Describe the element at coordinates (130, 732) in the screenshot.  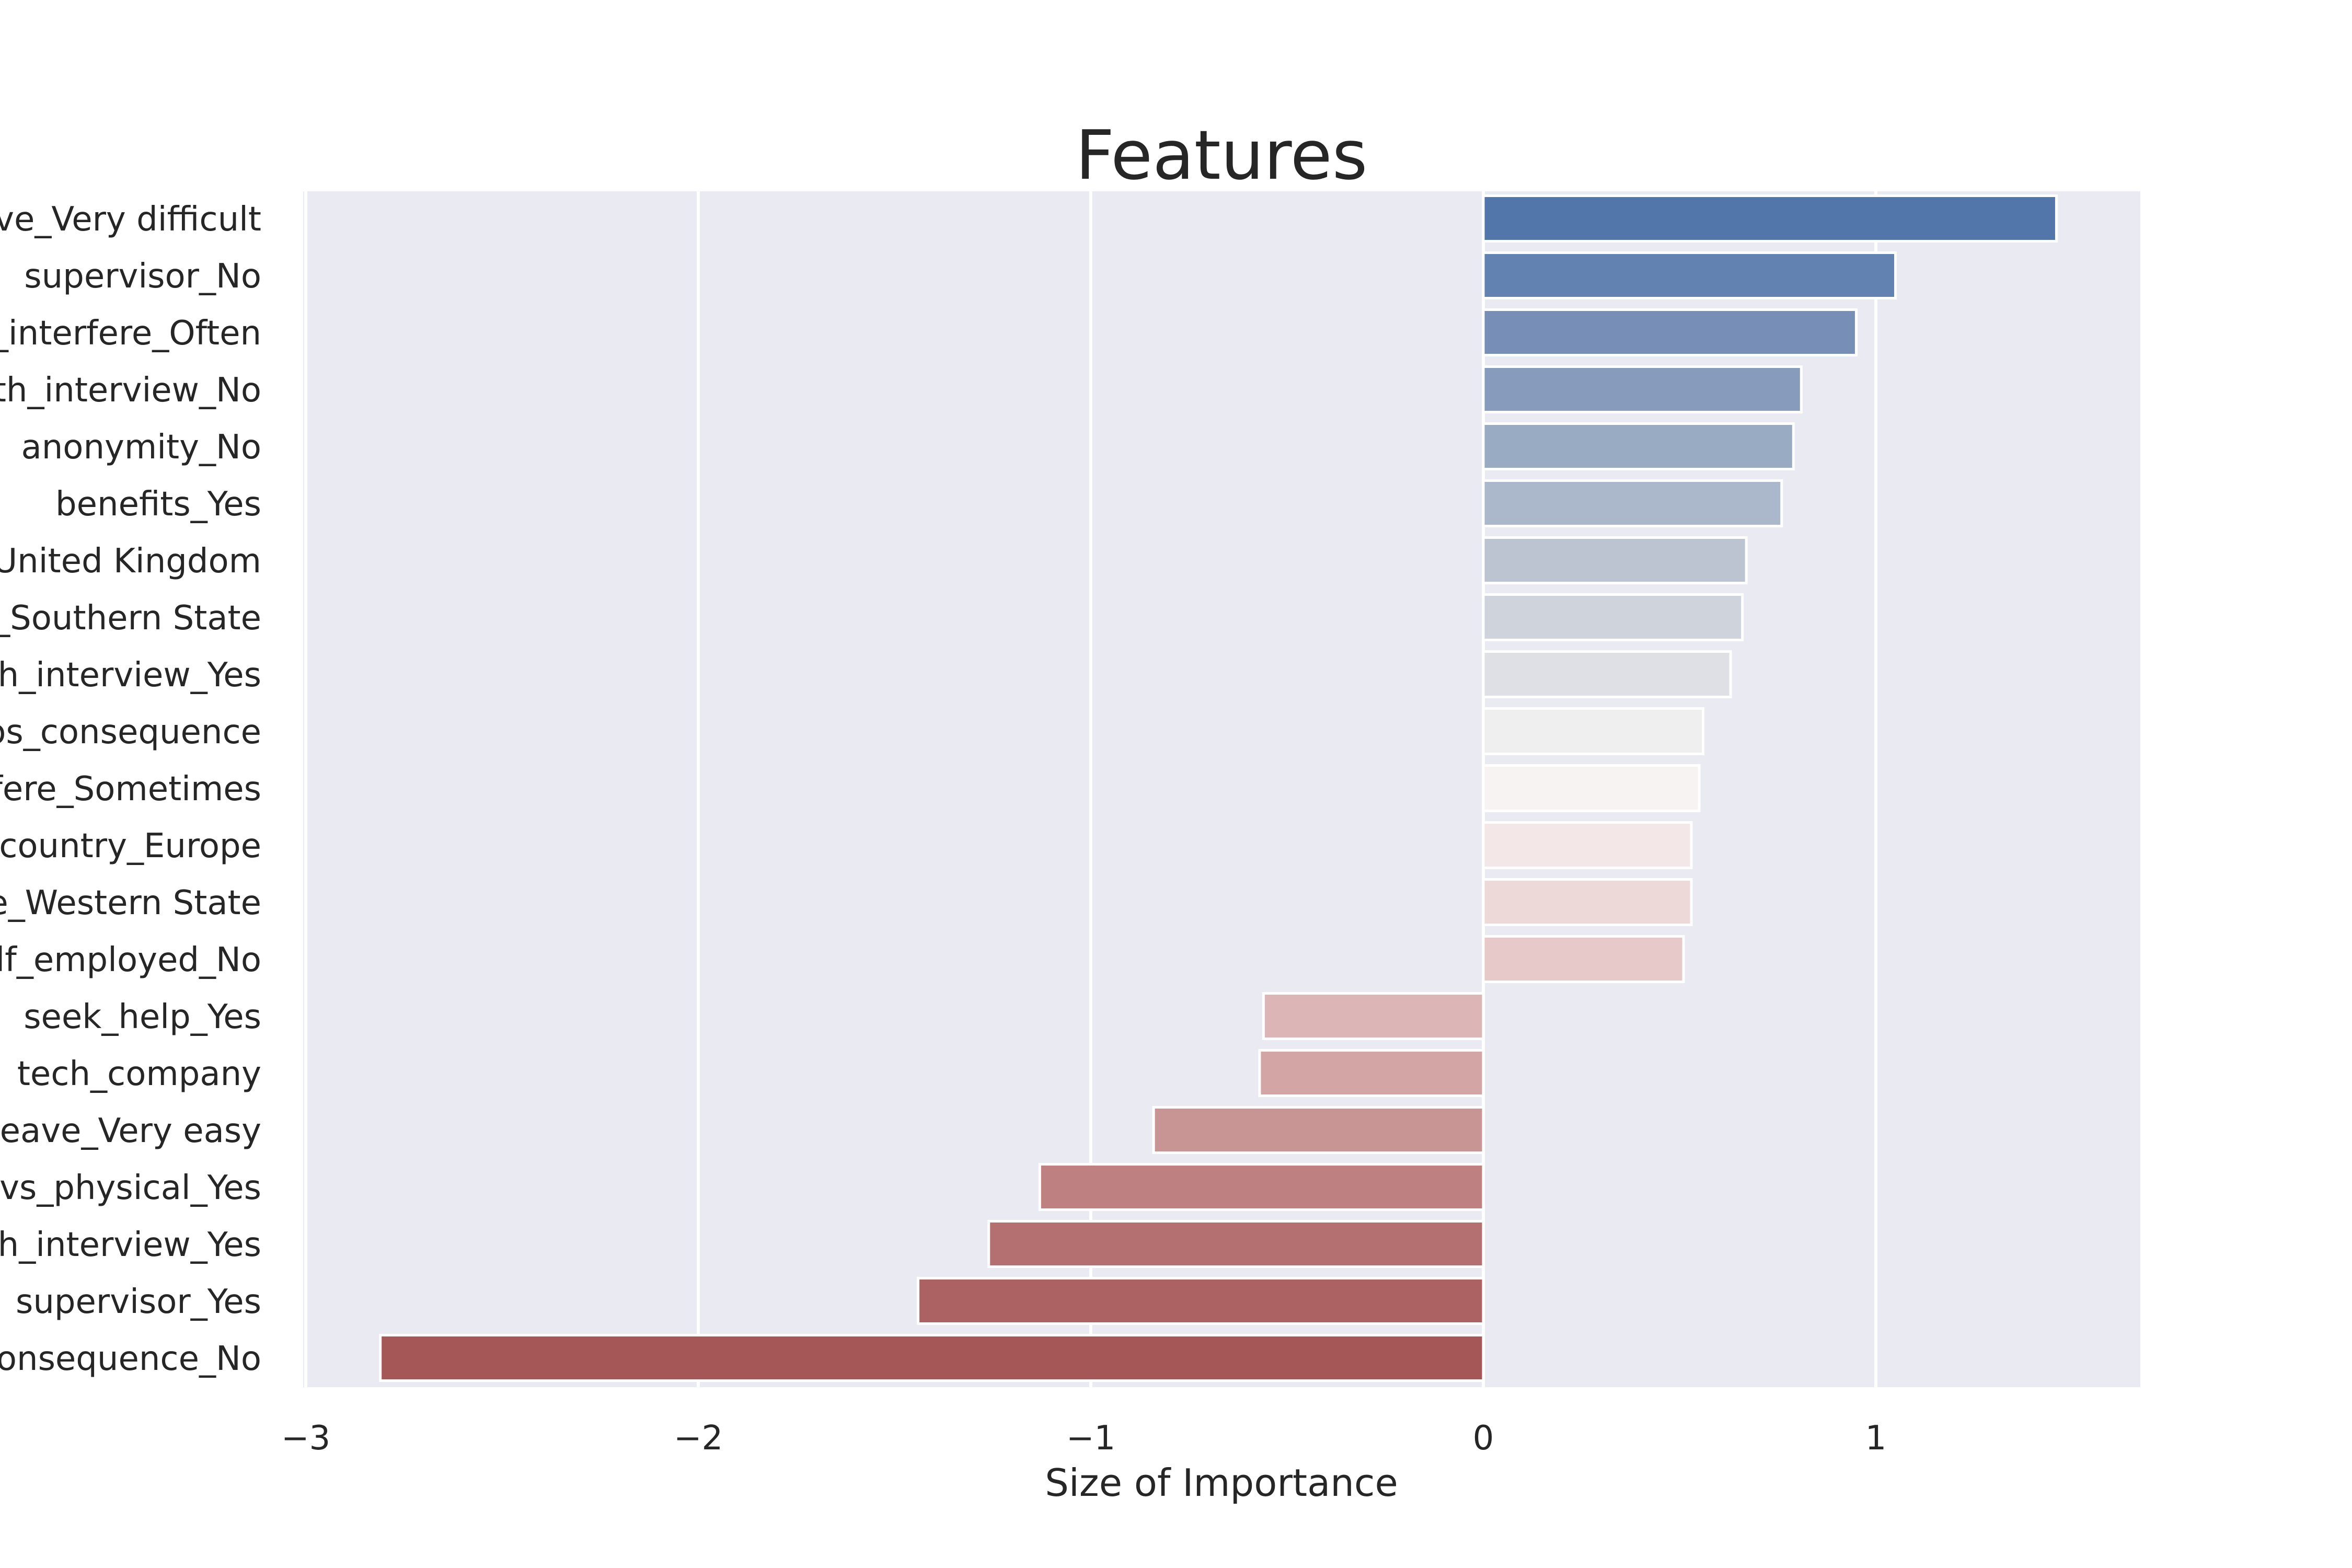
I see `y-tick-label: os_consequence` at that location.